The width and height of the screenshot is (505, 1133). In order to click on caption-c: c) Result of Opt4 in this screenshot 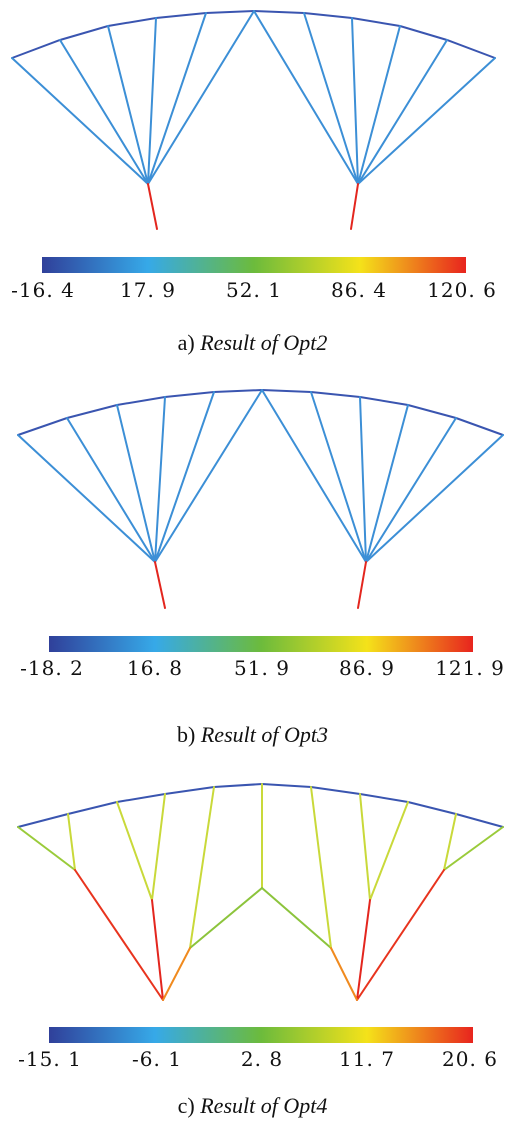, I will do `click(252, 1106)`.